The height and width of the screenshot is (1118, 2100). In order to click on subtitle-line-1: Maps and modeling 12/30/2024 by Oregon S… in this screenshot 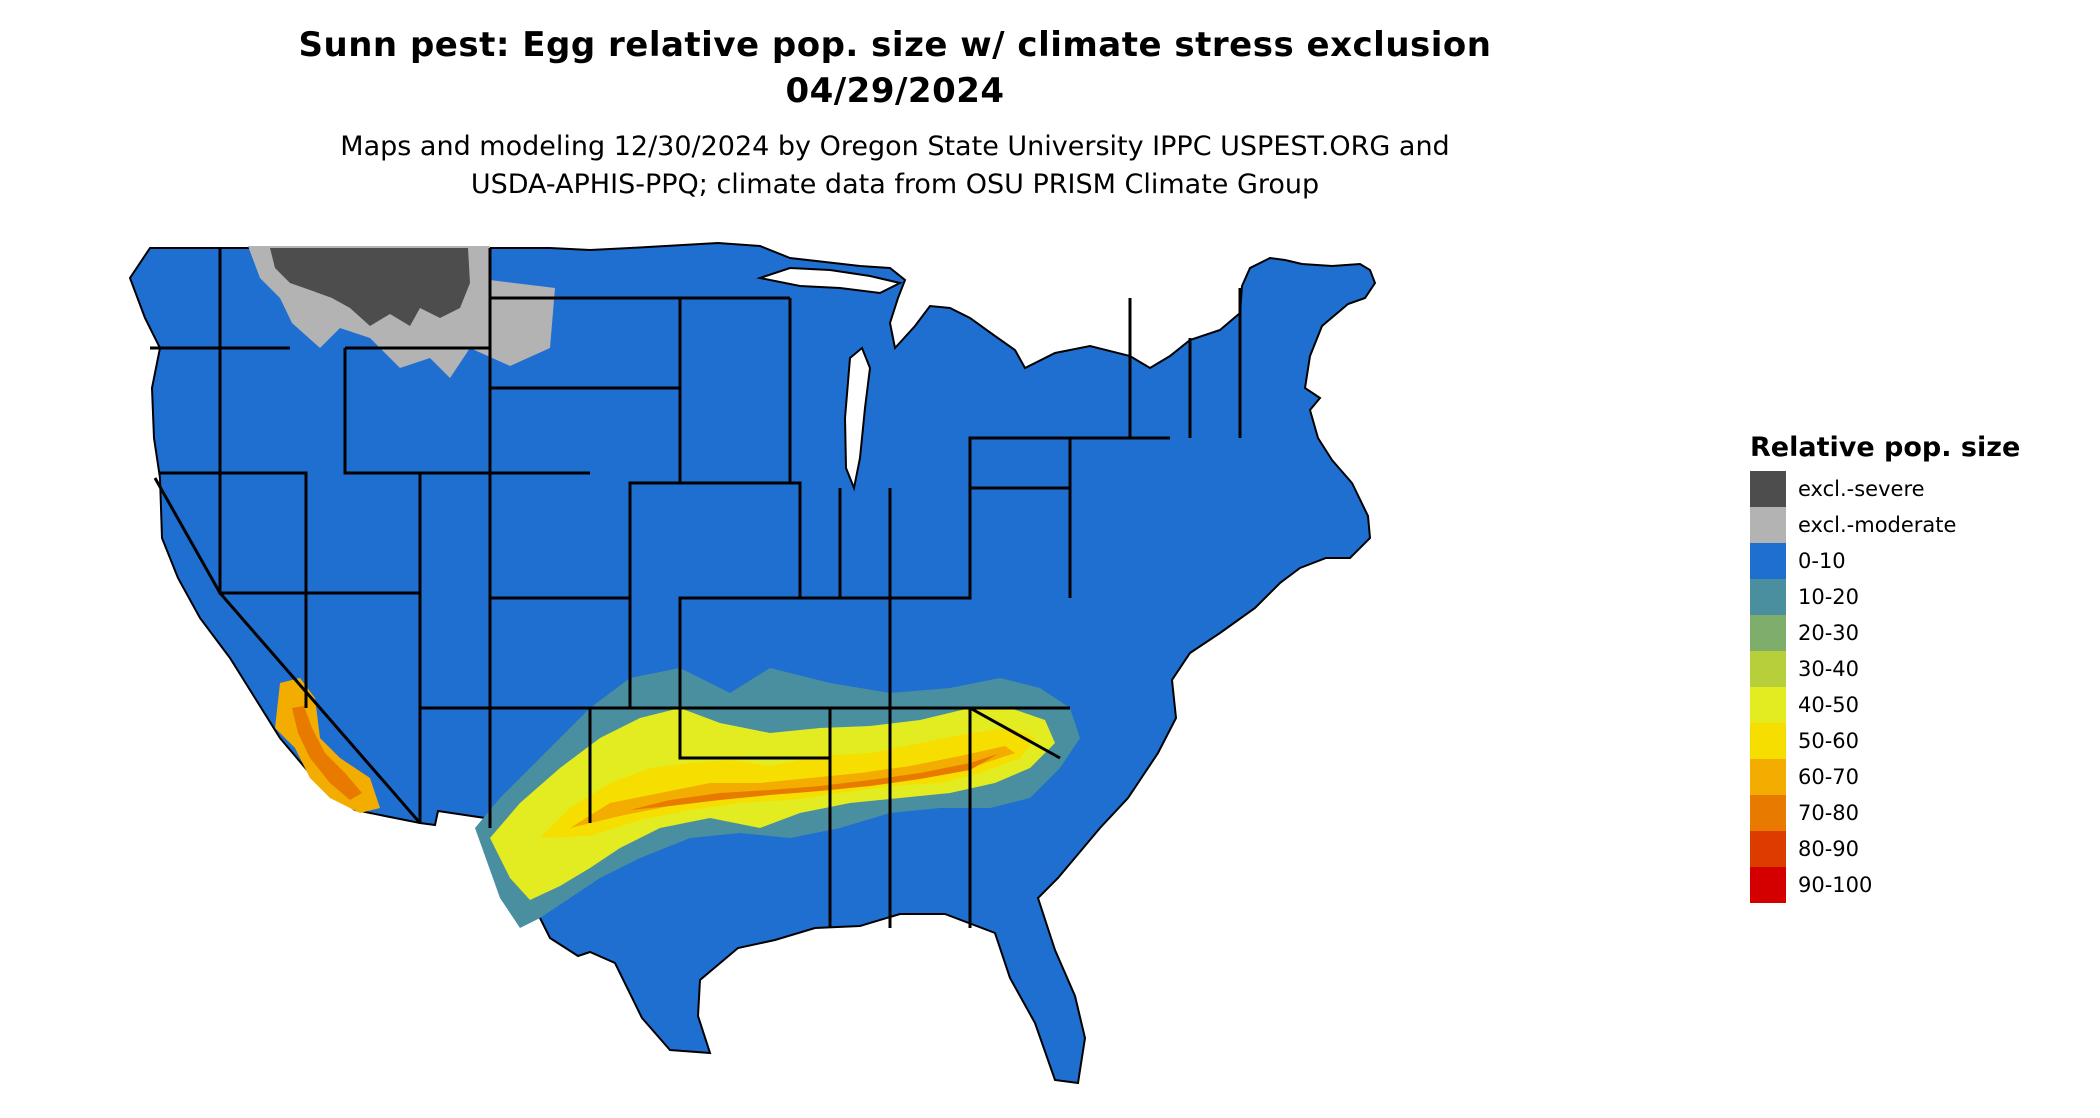, I will do `click(895, 146)`.